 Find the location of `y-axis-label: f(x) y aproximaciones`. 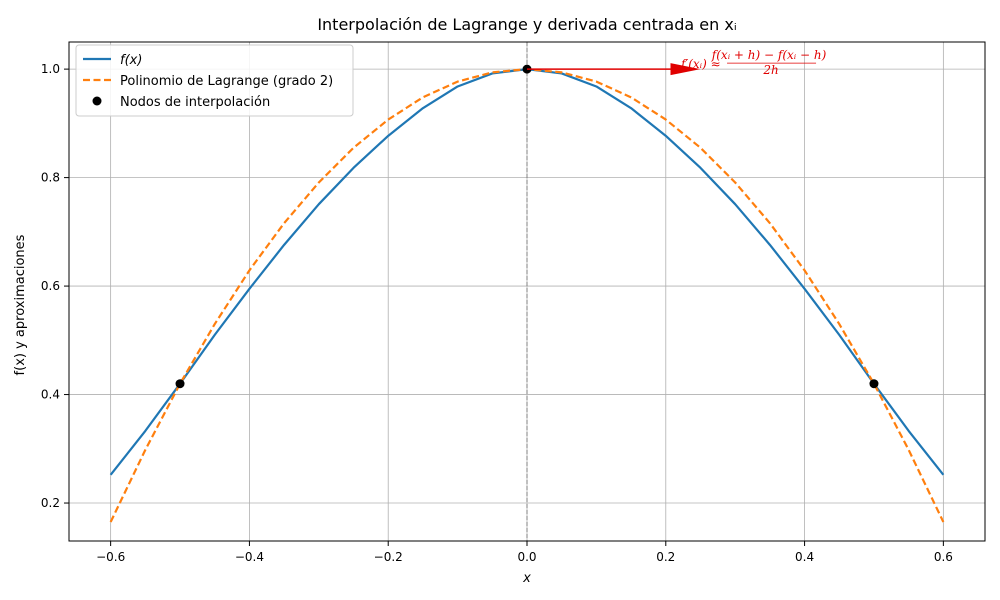

y-axis-label: f(x) y aproximaciones is located at coordinates (20, 304).